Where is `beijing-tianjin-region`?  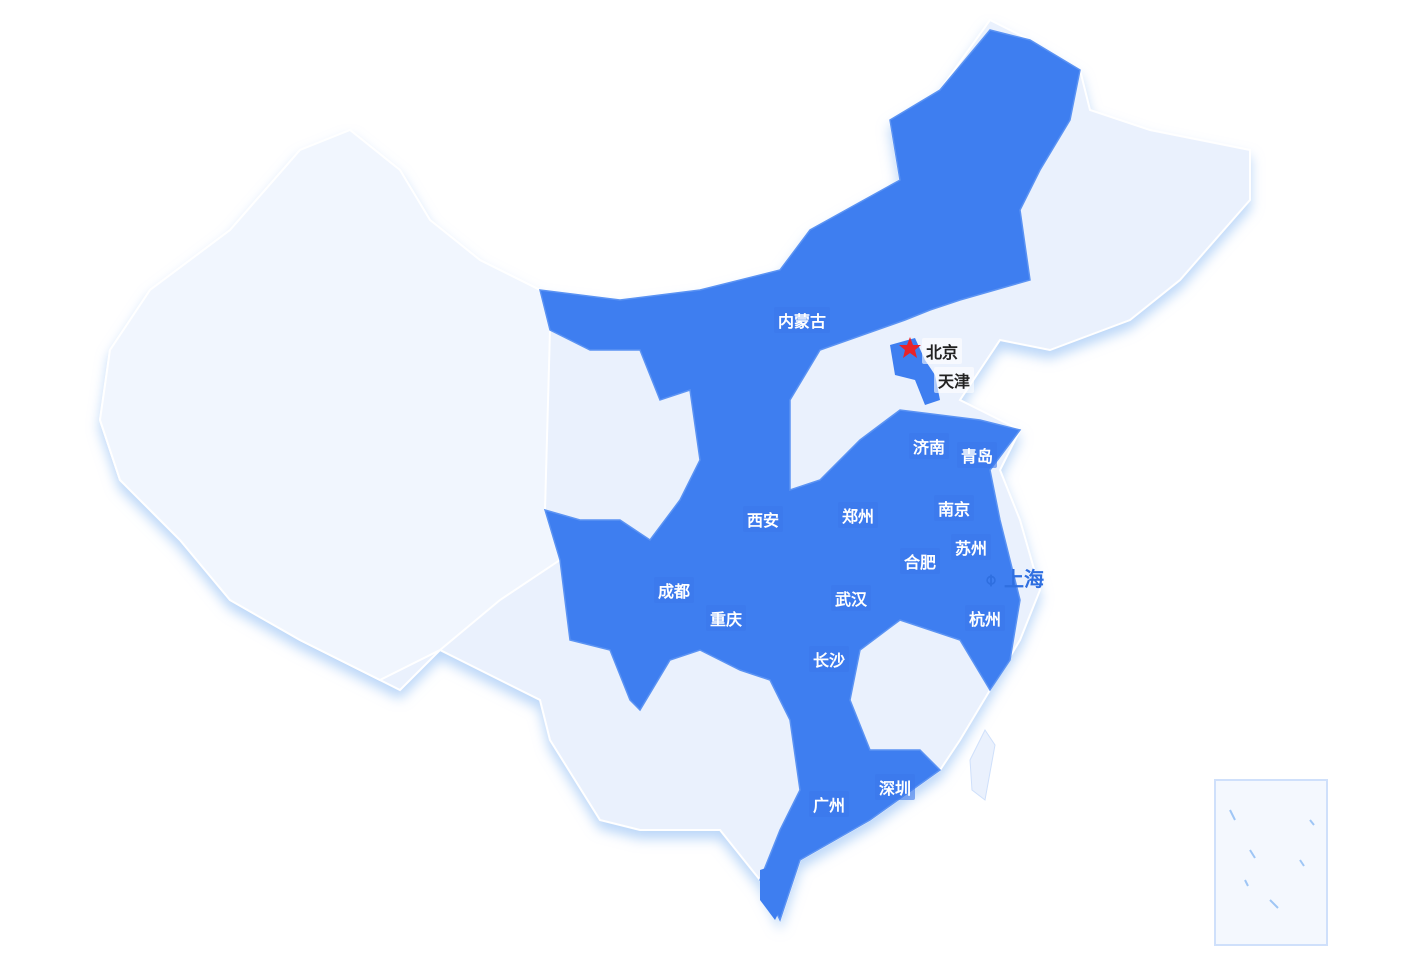
beijing-tianjin-region is located at coordinates (915, 371).